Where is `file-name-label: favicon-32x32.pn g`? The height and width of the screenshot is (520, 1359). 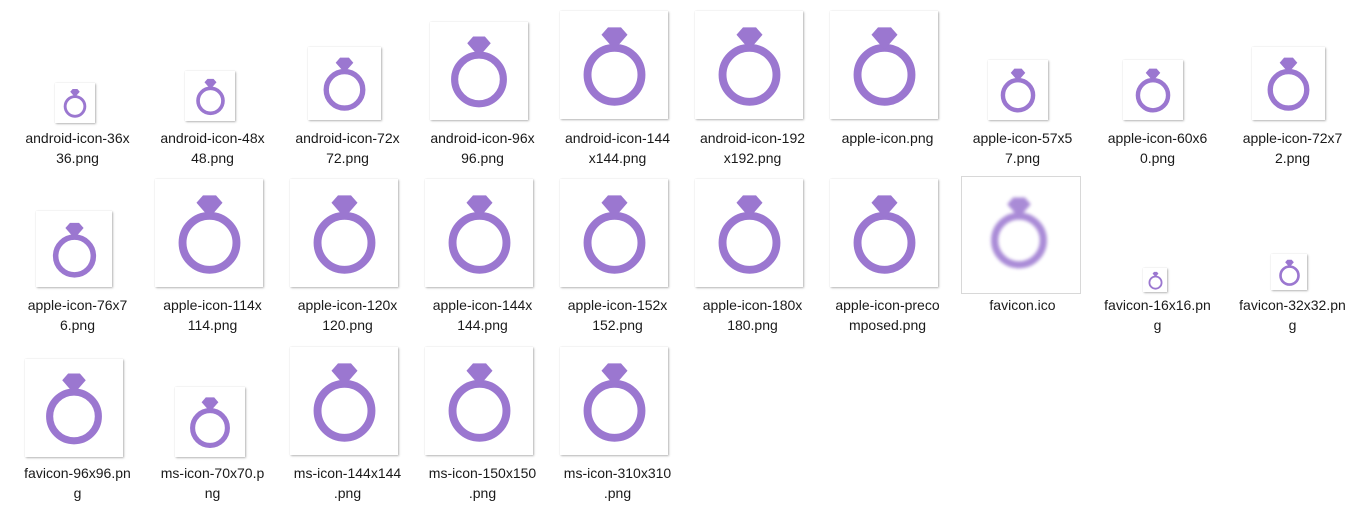
file-name-label: favicon-32x32.pn g is located at coordinates (1292, 315).